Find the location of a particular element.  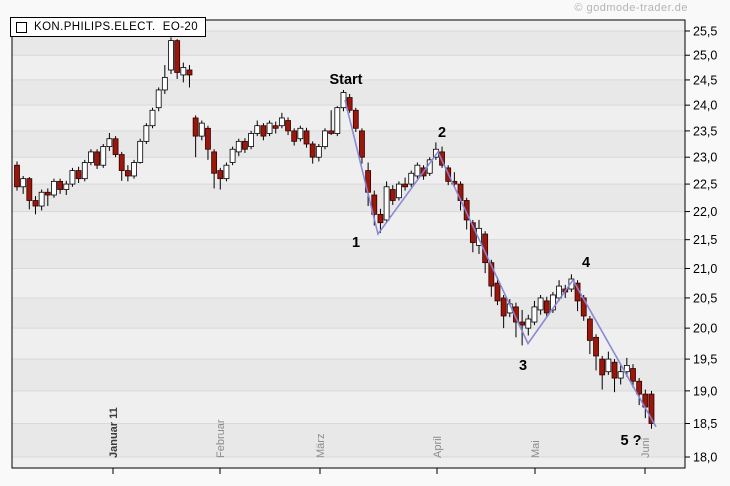

wave-label: 4 is located at coordinates (586, 263).